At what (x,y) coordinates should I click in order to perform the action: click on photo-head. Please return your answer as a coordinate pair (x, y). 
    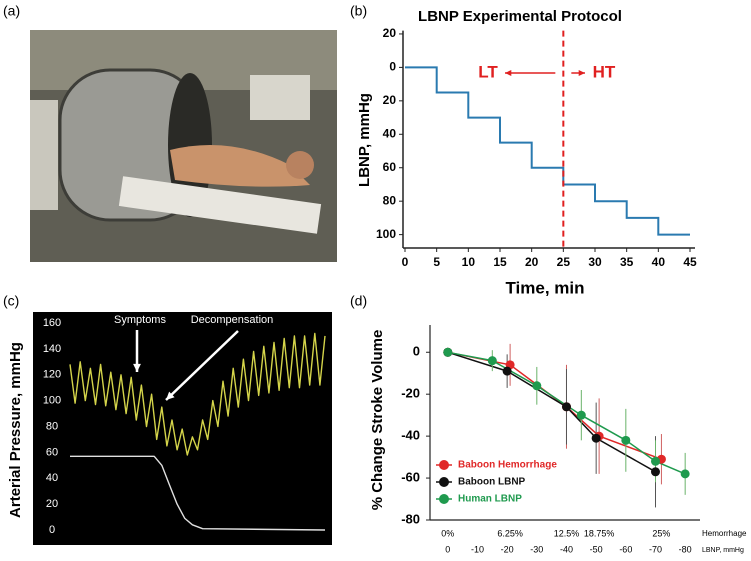
    Looking at the image, I should click on (300, 165).